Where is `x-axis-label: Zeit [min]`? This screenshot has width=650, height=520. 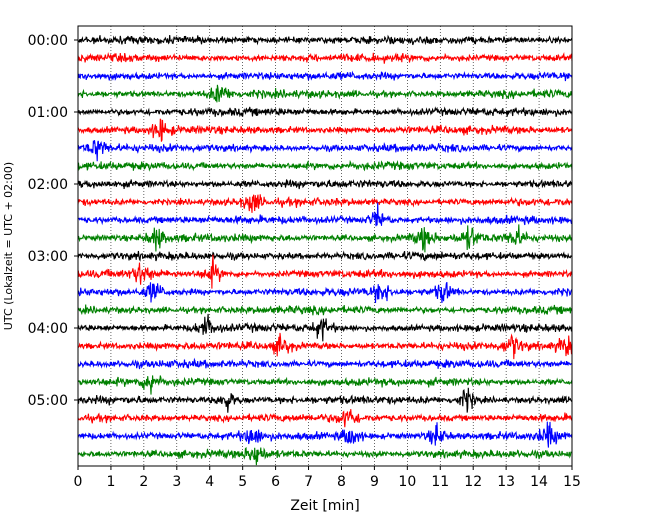
x-axis-label: Zeit [min] is located at coordinates (324, 506).